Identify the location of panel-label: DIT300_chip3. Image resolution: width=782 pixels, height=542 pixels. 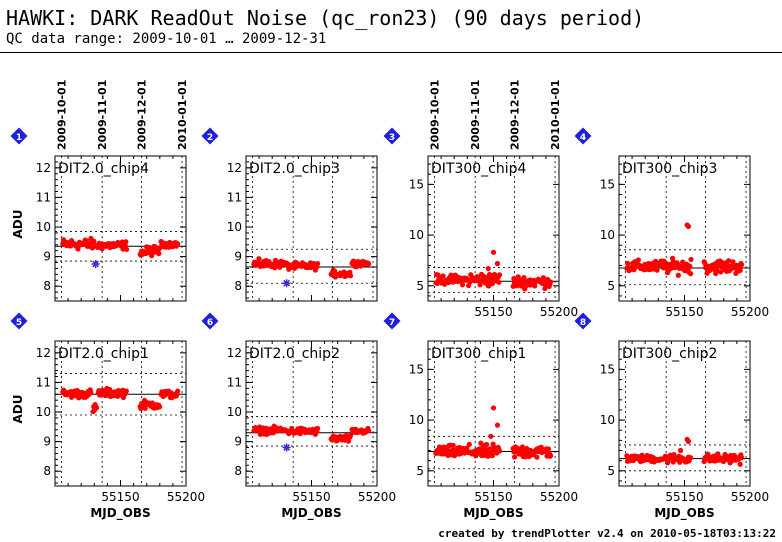
(669, 169).